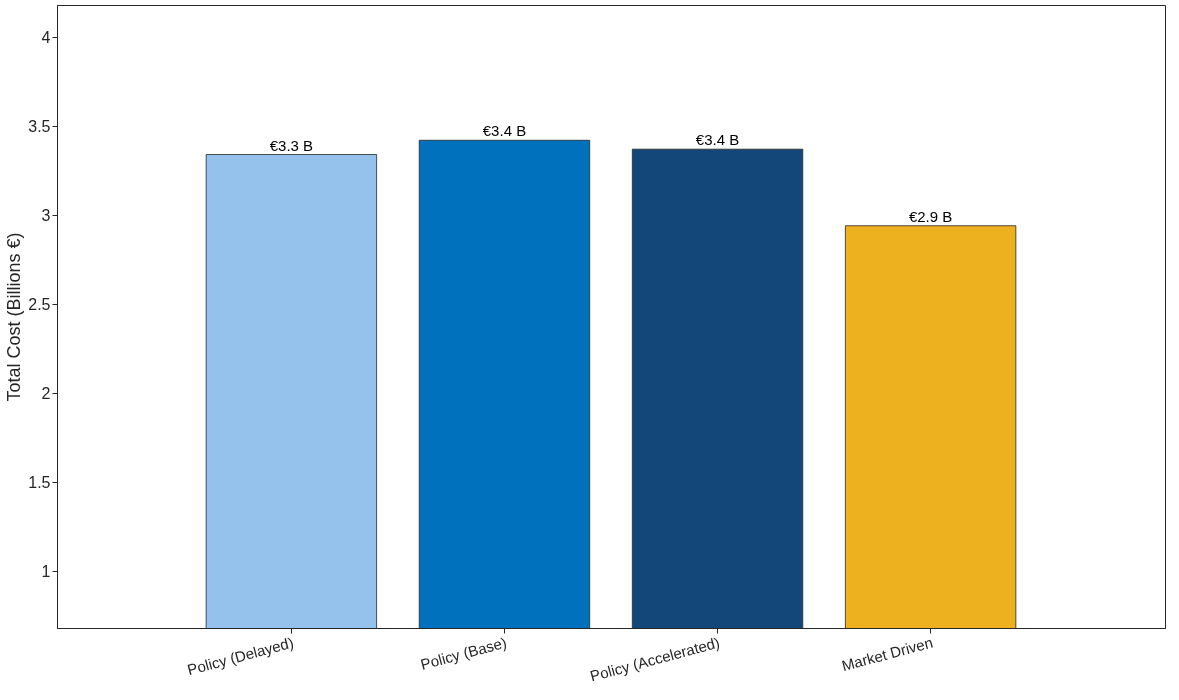 Image resolution: width=1179 pixels, height=700 pixels. What do you see at coordinates (463, 653) in the screenshot?
I see `x-tick-label: Policy (Base)` at bounding box center [463, 653].